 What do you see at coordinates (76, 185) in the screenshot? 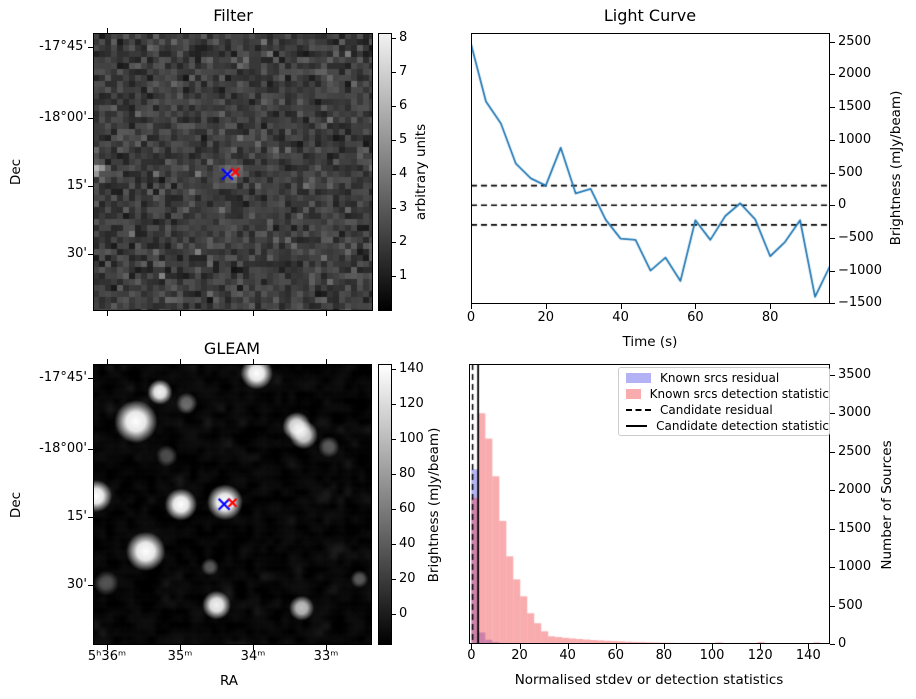
I see `filter-ytick-label: 15'` at bounding box center [76, 185].